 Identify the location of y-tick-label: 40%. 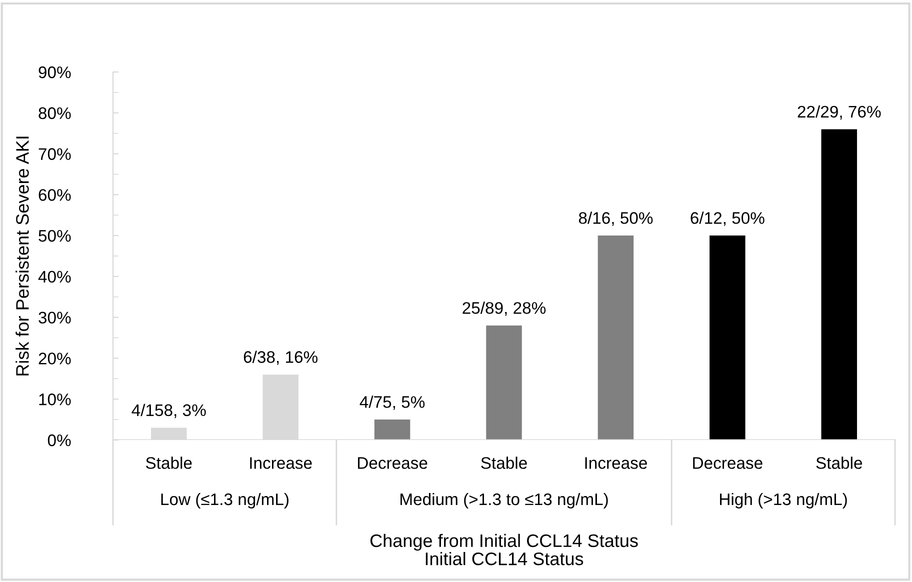
(54, 276).